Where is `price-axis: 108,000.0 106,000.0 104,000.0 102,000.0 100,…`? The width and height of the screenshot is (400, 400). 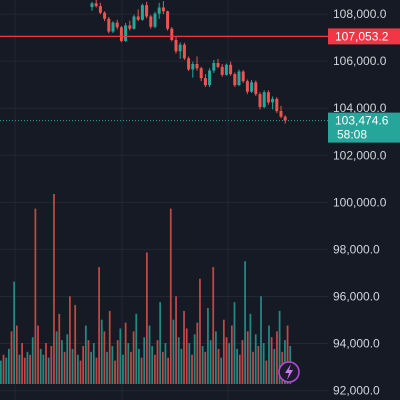 price-axis: 108,000.0 106,000.0 104,000.0 102,000.0 100,… is located at coordinates (360, 202).